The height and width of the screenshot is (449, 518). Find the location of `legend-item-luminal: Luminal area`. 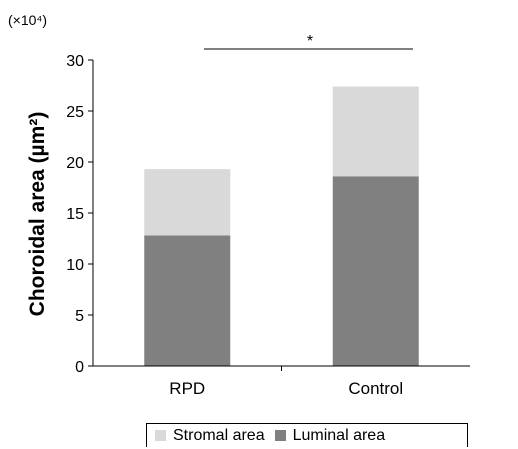

legend-item-luminal: Luminal area is located at coordinates (330, 435).